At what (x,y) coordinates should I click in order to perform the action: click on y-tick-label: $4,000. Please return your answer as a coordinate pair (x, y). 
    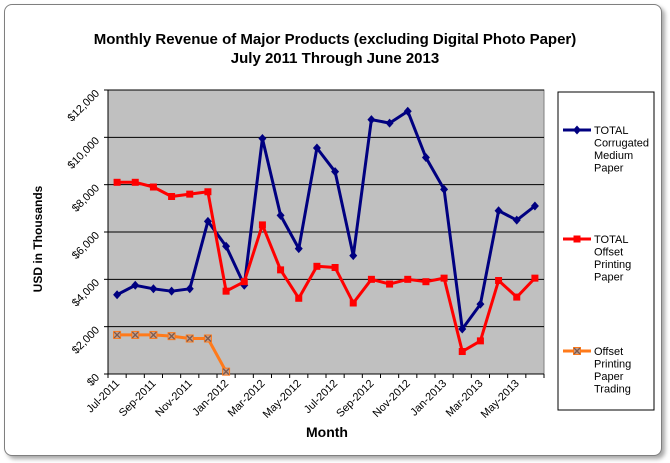
    Looking at the image, I should click on (86, 293).